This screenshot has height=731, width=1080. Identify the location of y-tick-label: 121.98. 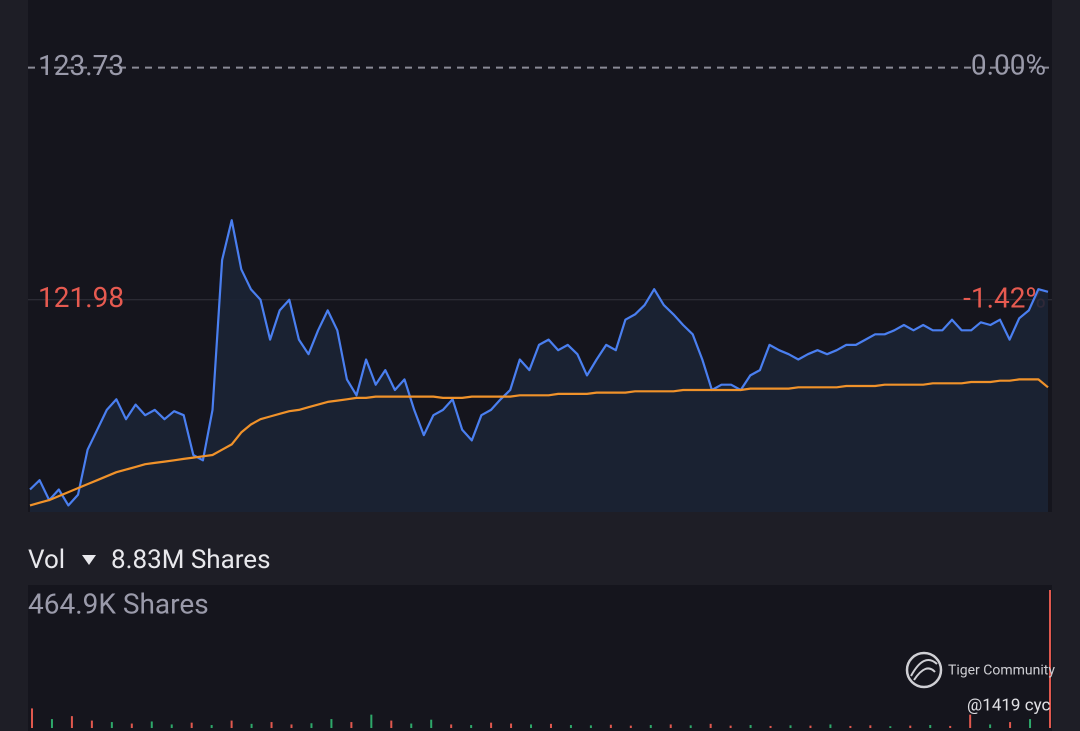
(81, 297).